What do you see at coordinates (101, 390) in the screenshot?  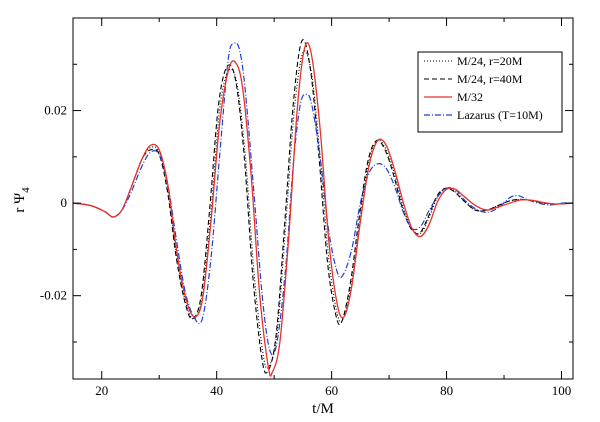 I see `x-tick-label: 20` at bounding box center [101, 390].